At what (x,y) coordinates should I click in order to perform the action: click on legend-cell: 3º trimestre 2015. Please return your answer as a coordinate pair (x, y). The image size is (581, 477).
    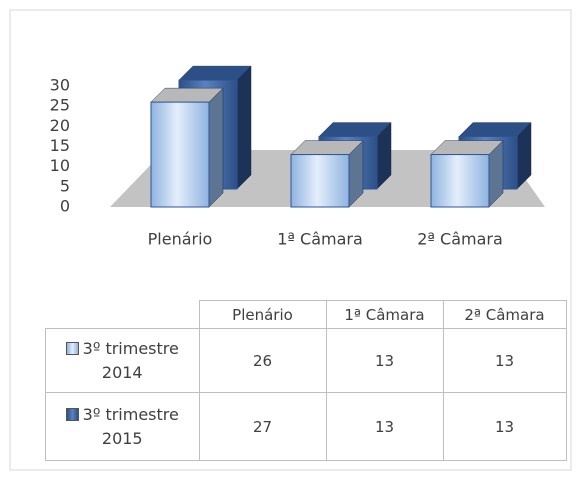
    Looking at the image, I should click on (122, 426).